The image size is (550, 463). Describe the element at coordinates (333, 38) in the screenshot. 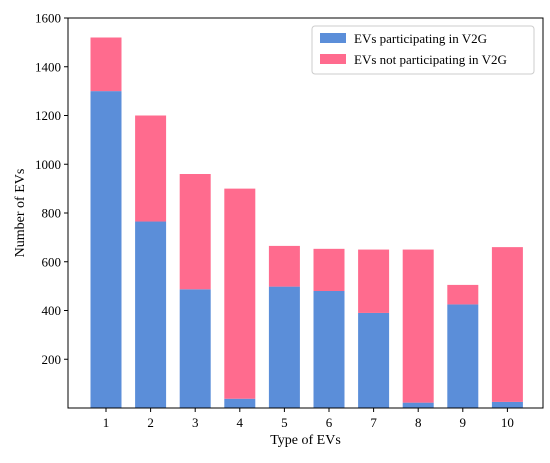

I see `legend-swatch-participating` at that location.